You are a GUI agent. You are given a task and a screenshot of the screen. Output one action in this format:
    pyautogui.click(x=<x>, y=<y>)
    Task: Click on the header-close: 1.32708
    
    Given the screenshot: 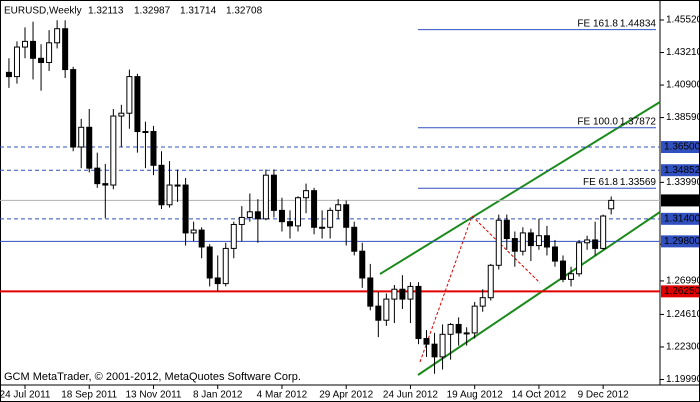 What is the action you would take?
    pyautogui.click(x=244, y=11)
    